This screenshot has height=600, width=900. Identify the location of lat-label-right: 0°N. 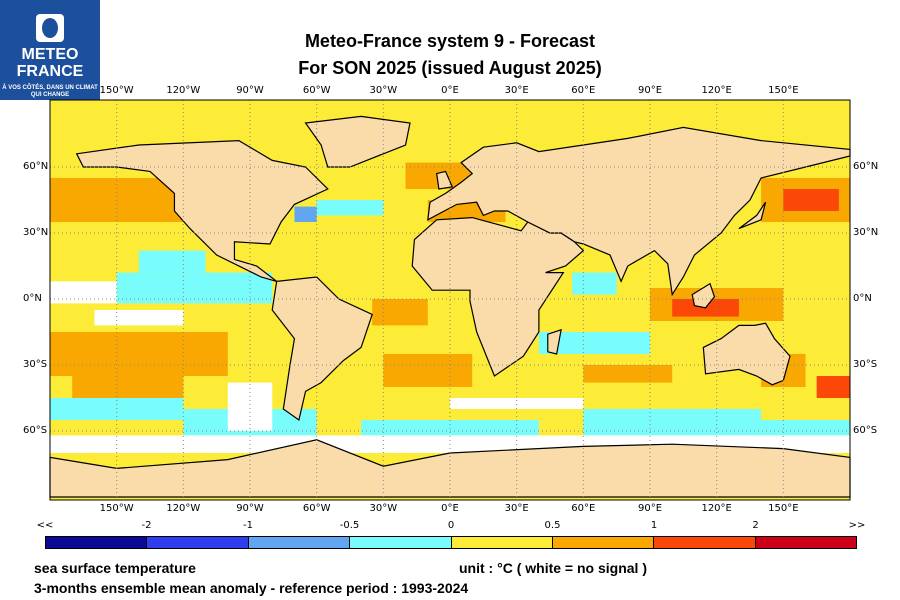
(862, 298).